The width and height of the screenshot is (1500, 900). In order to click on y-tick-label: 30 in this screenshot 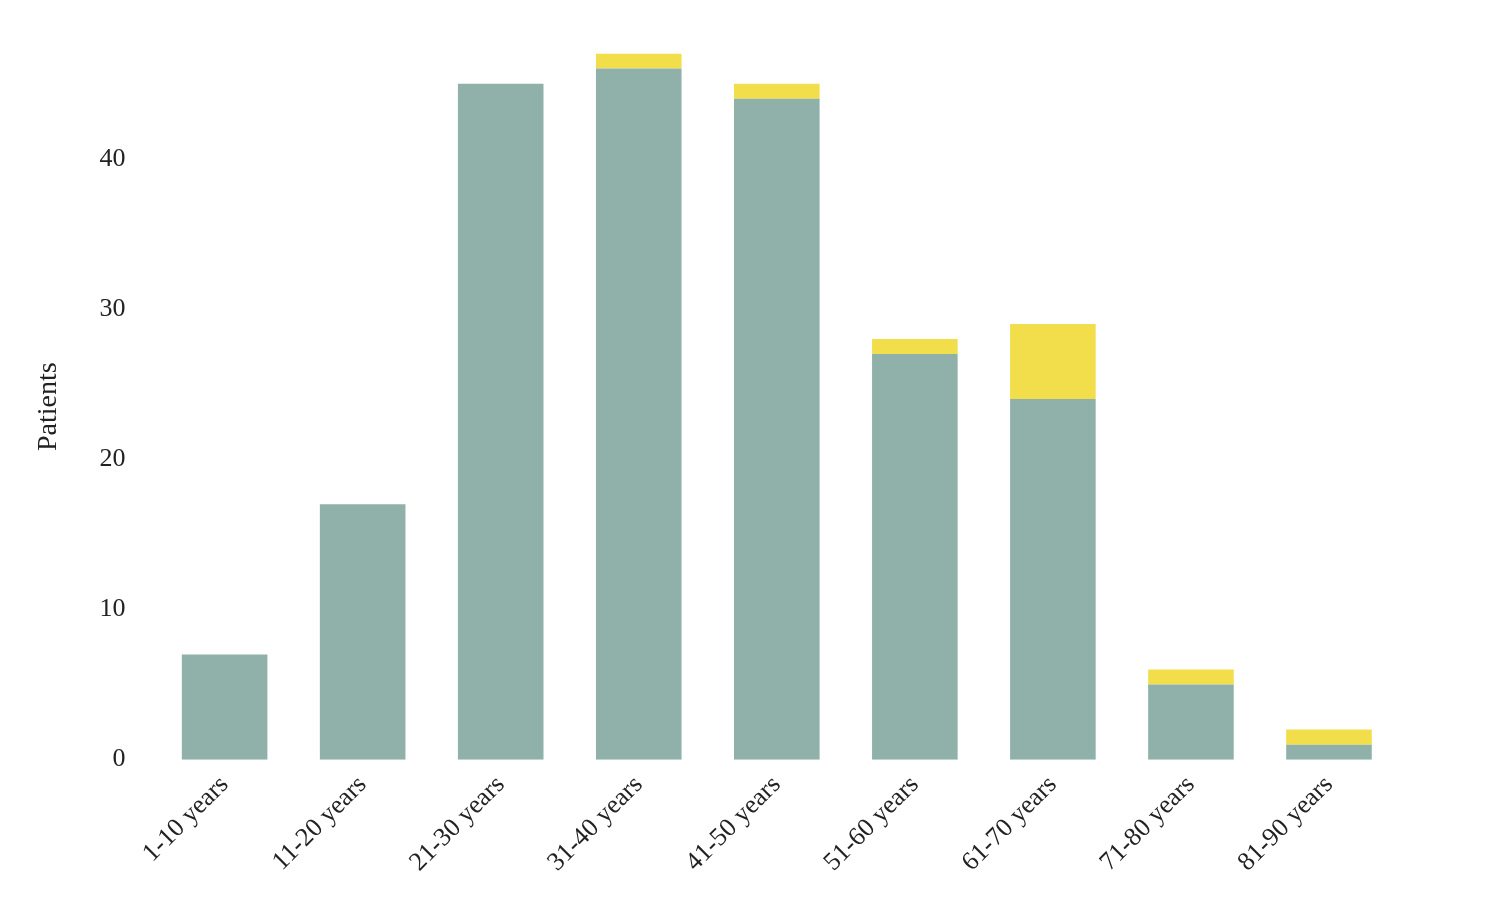, I will do `click(112, 307)`.